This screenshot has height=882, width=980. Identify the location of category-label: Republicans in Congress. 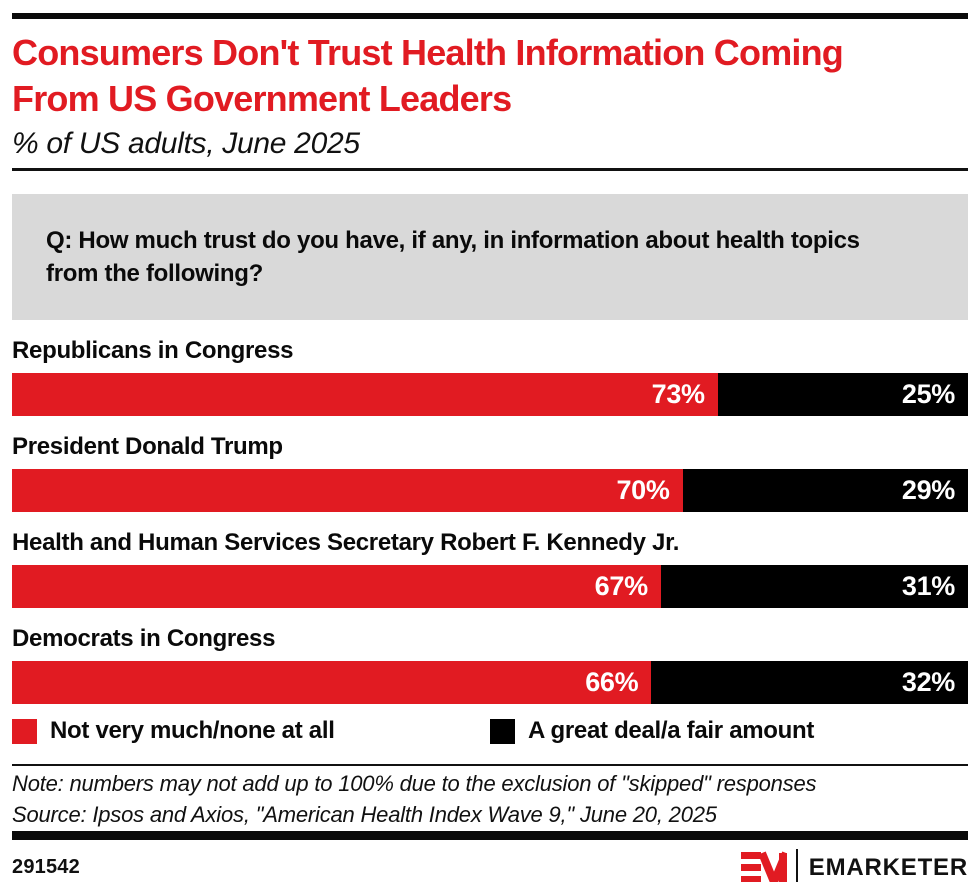
(153, 350).